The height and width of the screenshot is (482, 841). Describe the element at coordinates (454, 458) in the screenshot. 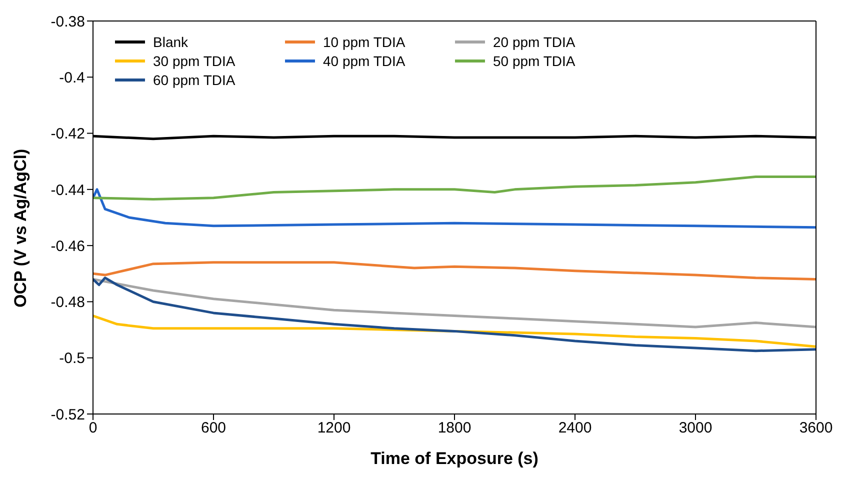

I see `x-axis-title: Time of Exposure (s)` at that location.